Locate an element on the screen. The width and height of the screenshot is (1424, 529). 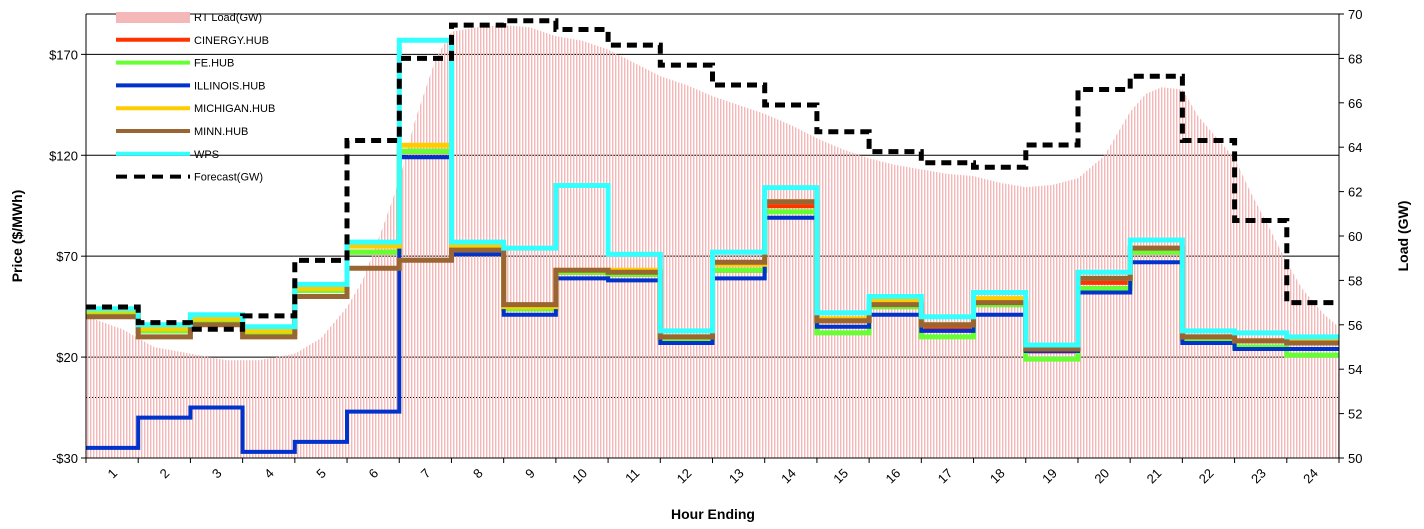
left-tick-label: $20 is located at coordinates (67, 357).